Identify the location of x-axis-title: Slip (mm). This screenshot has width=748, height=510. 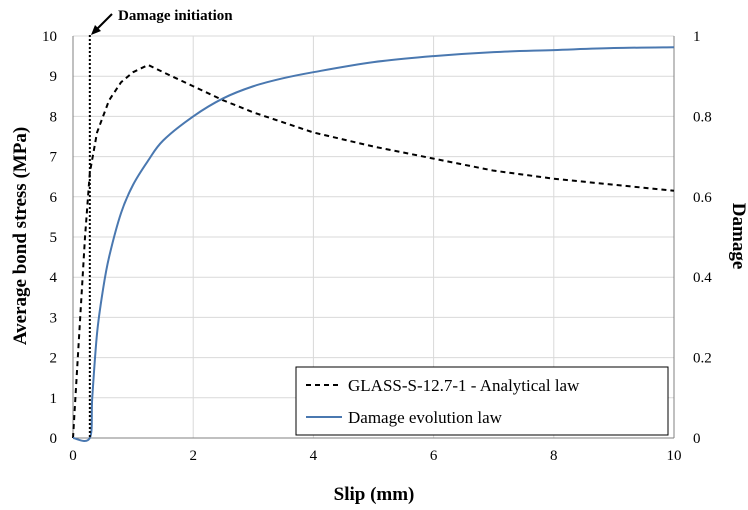
(374, 494).